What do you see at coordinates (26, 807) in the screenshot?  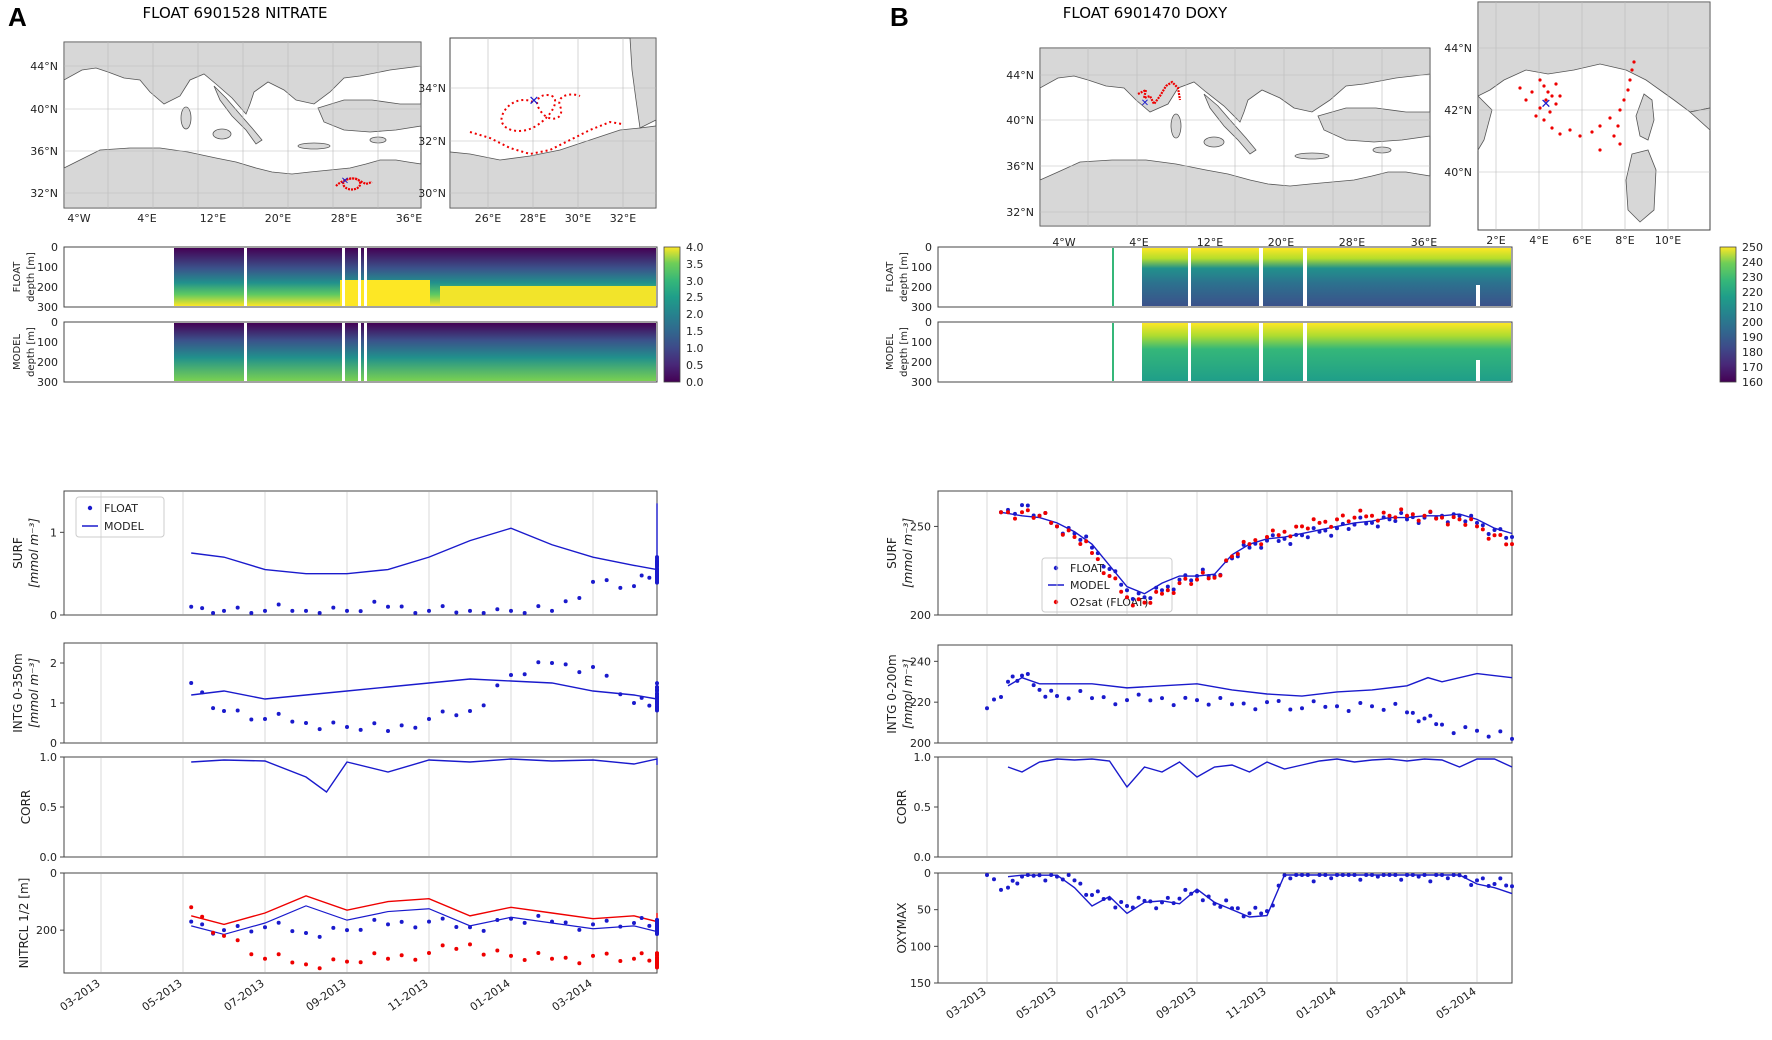 I see `ylabel-line: CORR` at bounding box center [26, 807].